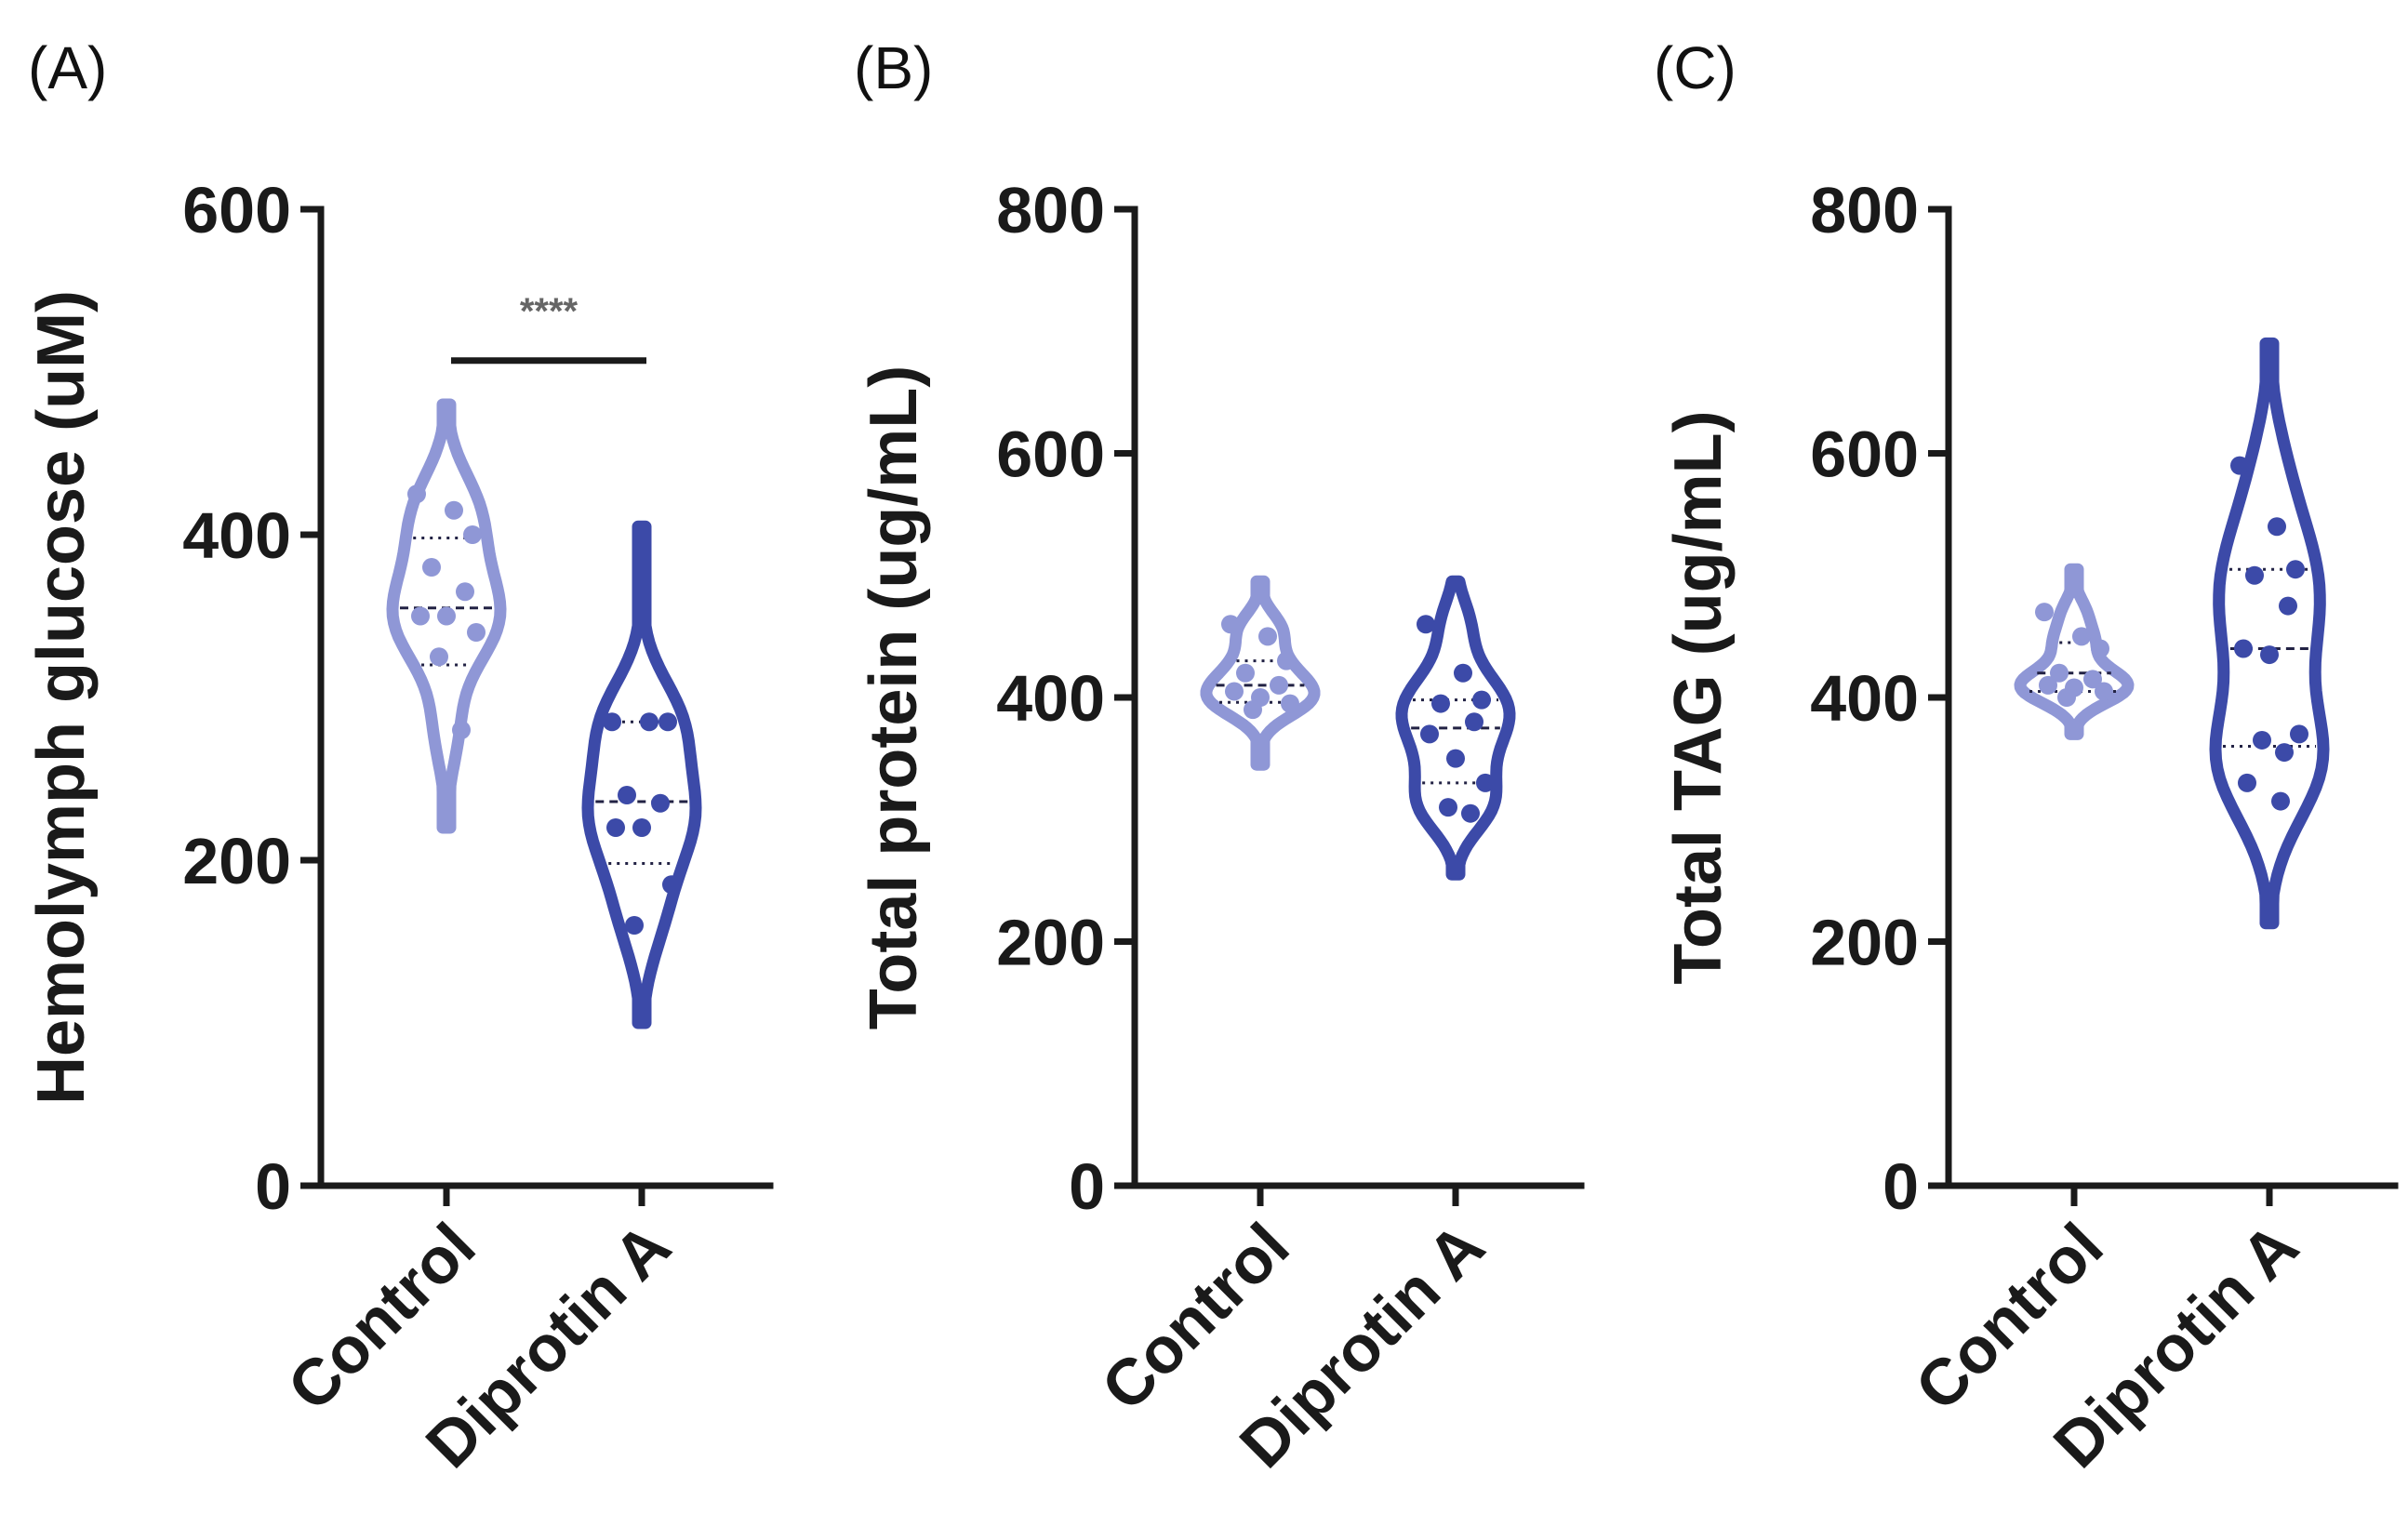  What do you see at coordinates (1699, 697) in the screenshot?
I see `y-axis-title: Total TAG (ug/mL)` at bounding box center [1699, 697].